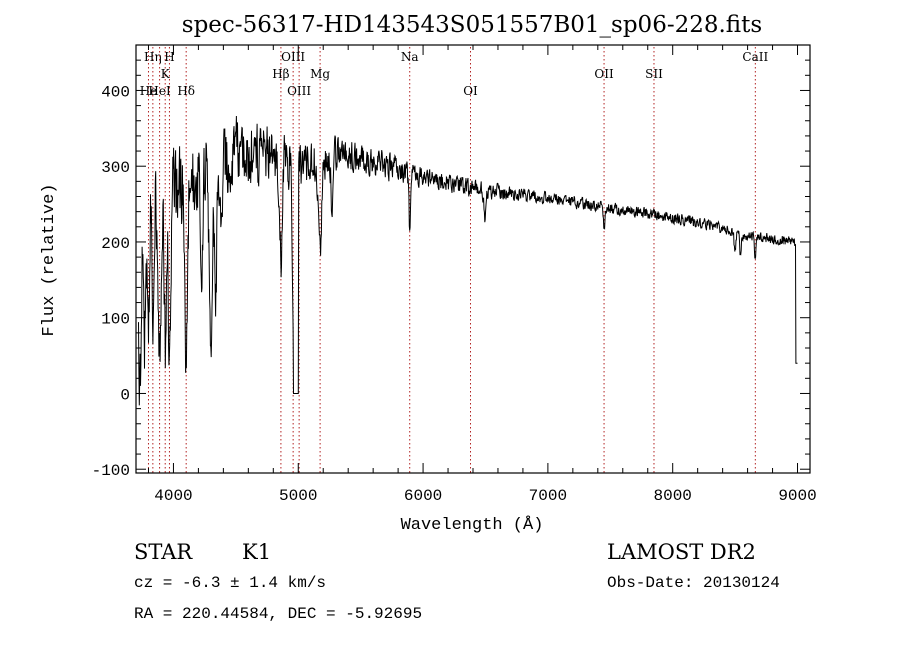 The image size is (900, 649). Describe the element at coordinates (755, 57) in the screenshot. I see `line-marker-label: CaII` at that location.